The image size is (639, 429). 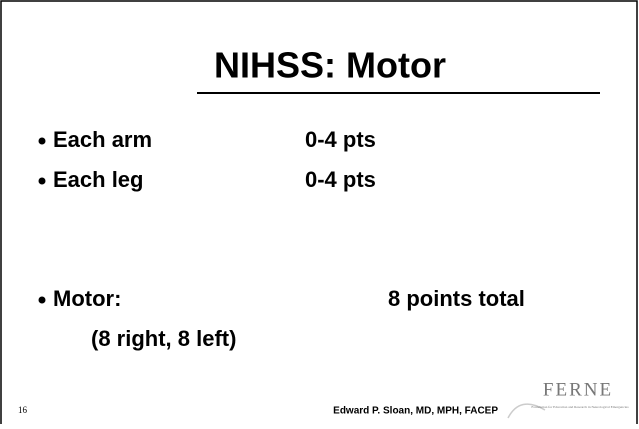 What do you see at coordinates (456, 298) in the screenshot?
I see `item-value: 8 points total` at bounding box center [456, 298].